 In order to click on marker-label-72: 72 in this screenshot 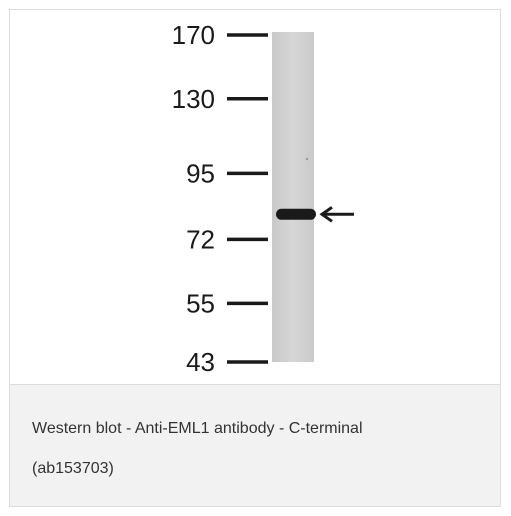, I will do `click(200, 239)`.